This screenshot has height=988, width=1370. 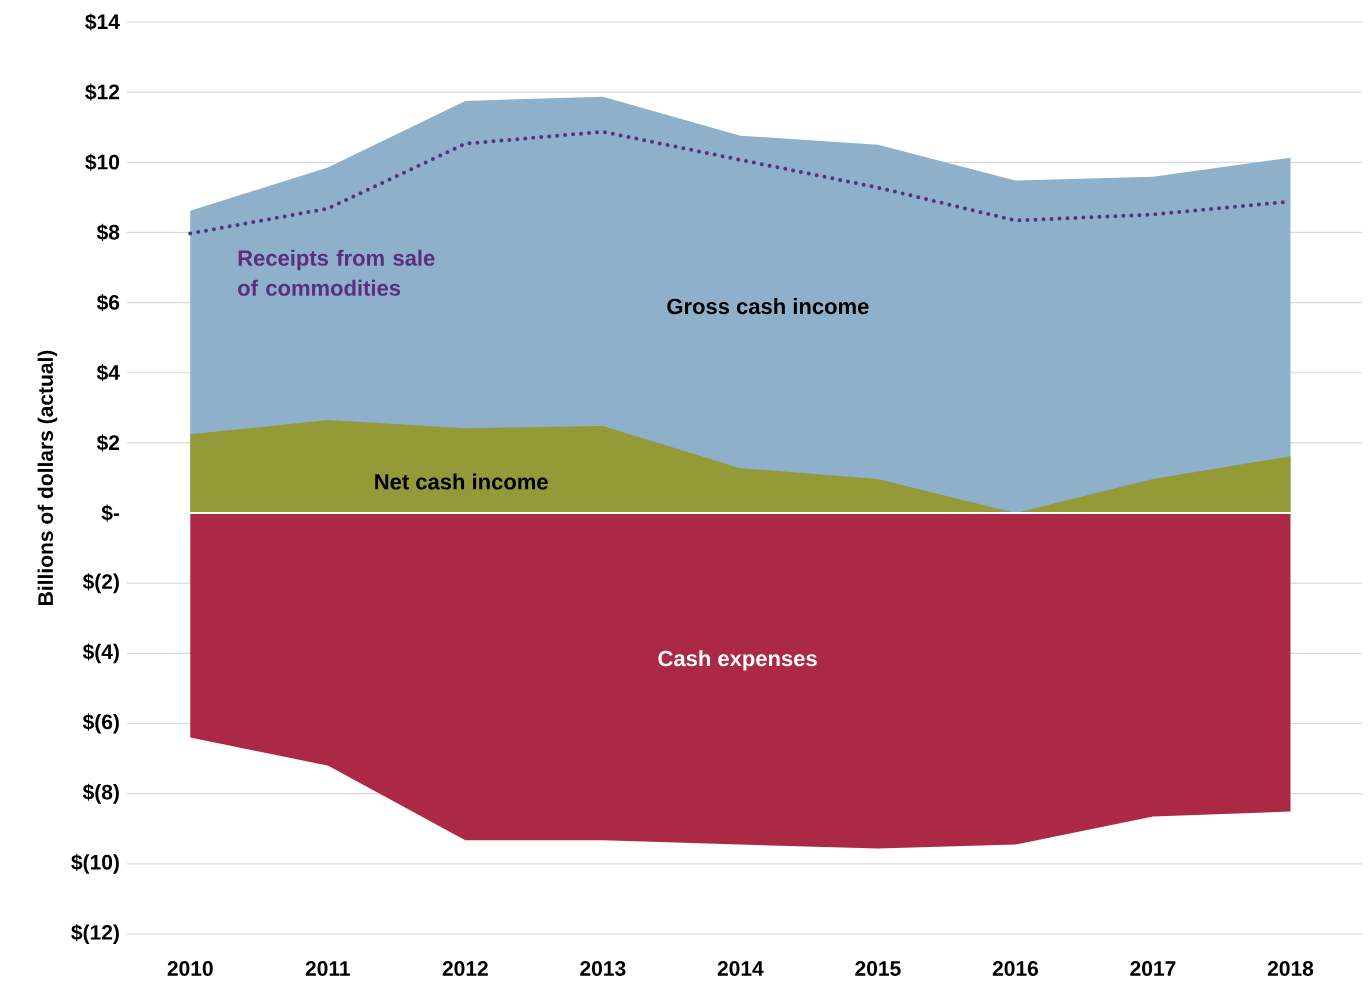 I want to click on x-tick-label: 2018, so click(x=1290, y=968).